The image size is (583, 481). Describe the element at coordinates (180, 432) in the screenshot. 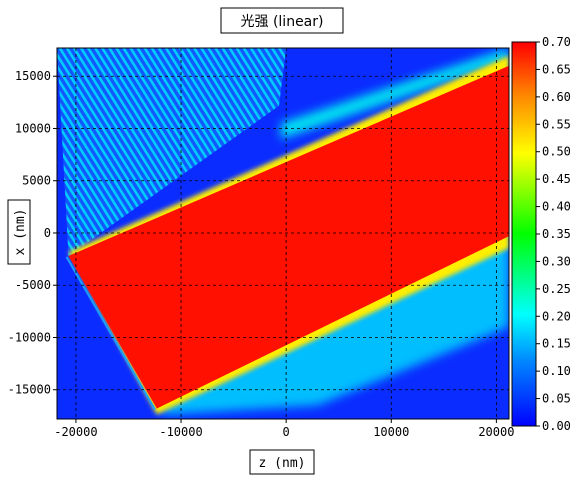

I see `x-tick-label: -10000` at that location.